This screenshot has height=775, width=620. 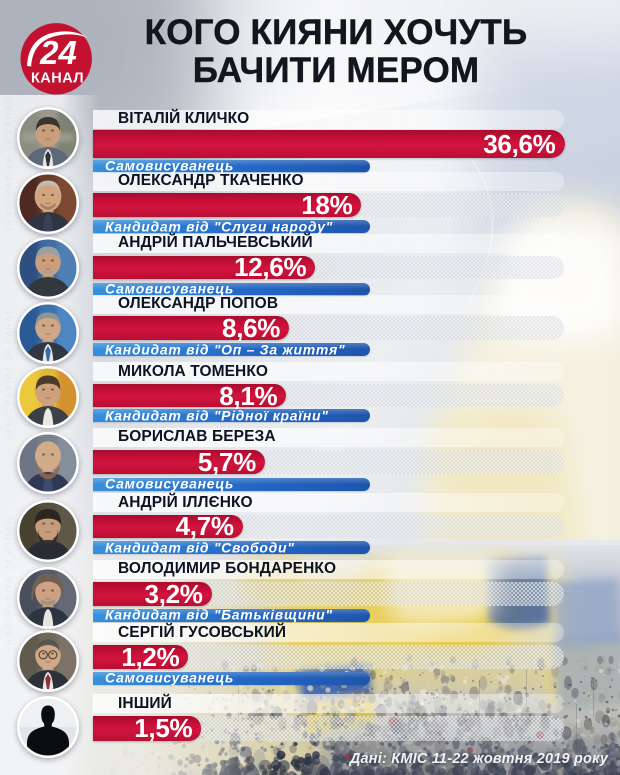 What do you see at coordinates (57, 79) in the screenshot?
I see `svg-text: КАНАЛ` at bounding box center [57, 79].